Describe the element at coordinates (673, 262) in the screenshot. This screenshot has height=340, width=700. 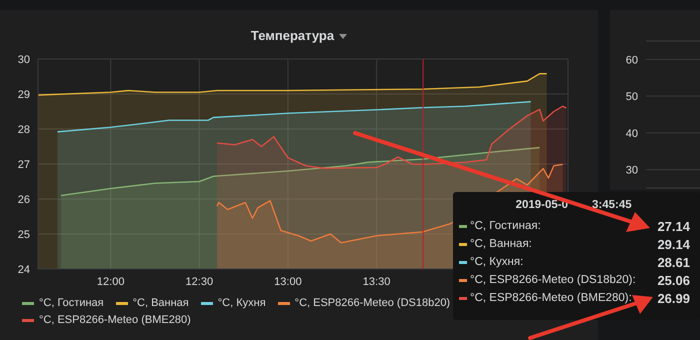
I see `text: 28.61` at that location.